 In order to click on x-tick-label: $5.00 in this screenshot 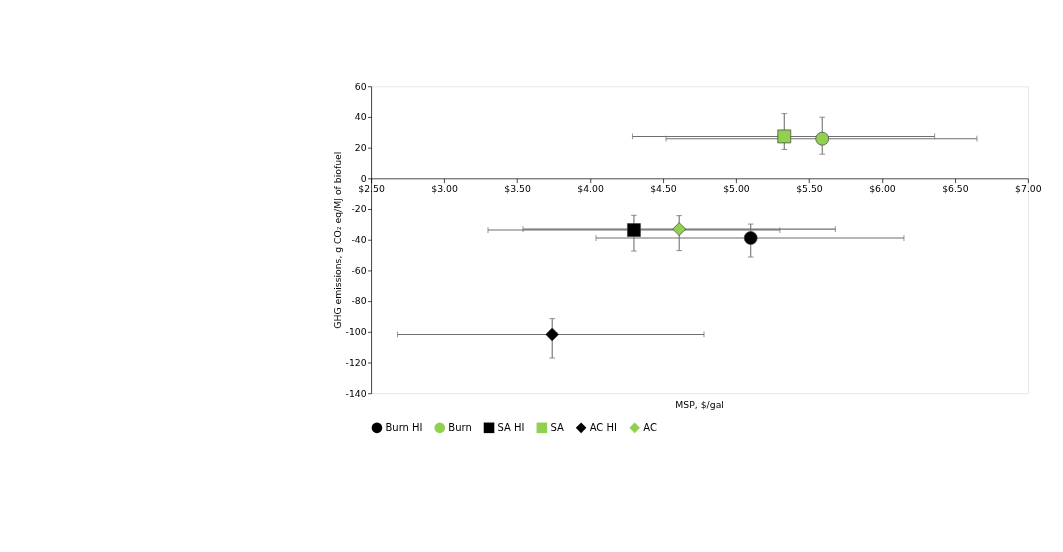, I will do `click(736, 188)`.